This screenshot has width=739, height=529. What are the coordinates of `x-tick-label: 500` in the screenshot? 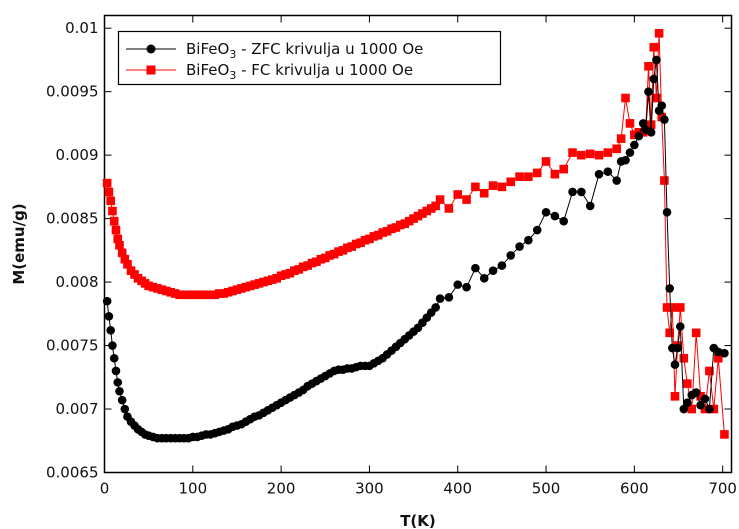 It's located at (546, 489).